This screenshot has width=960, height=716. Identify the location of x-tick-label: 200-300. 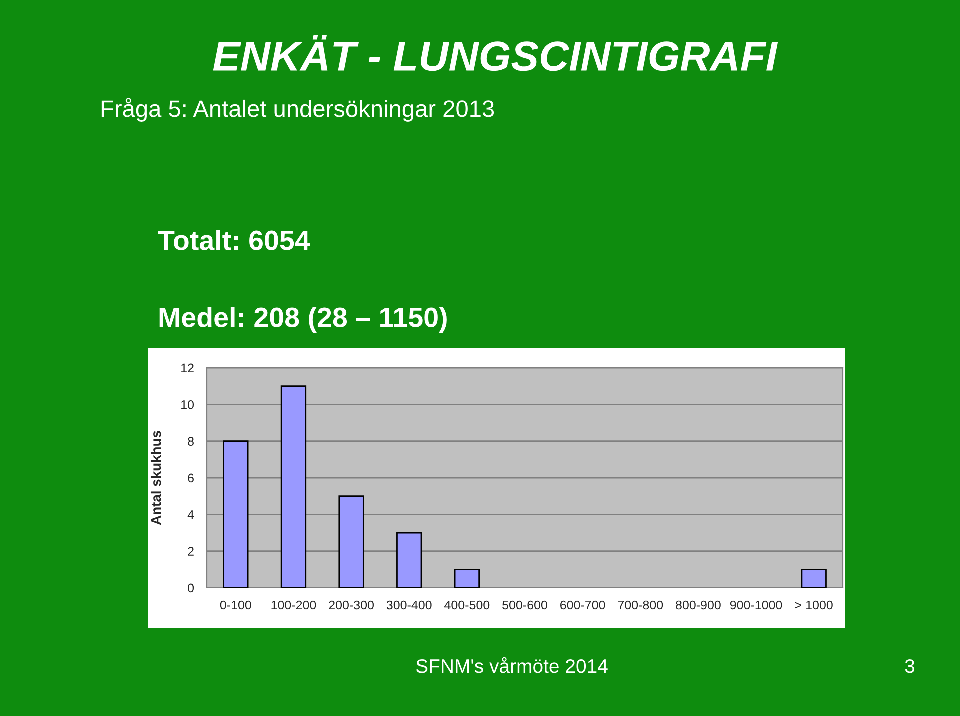
(351, 605).